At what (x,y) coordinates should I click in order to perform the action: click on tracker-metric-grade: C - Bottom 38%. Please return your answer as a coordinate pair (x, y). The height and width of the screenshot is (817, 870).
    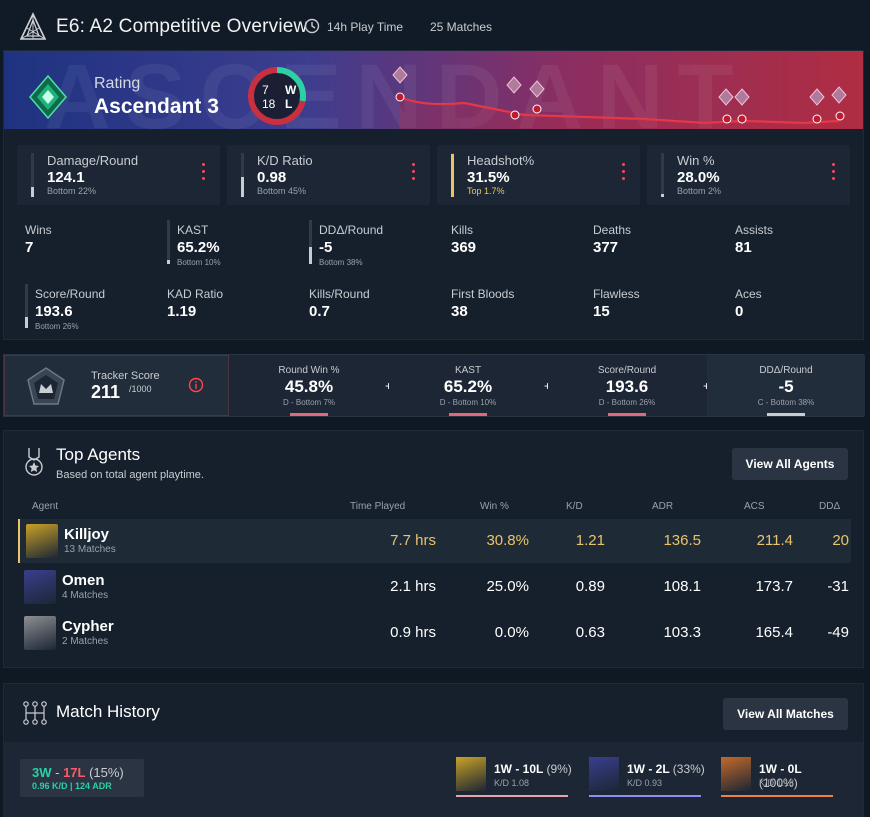
    Looking at the image, I should click on (786, 402).